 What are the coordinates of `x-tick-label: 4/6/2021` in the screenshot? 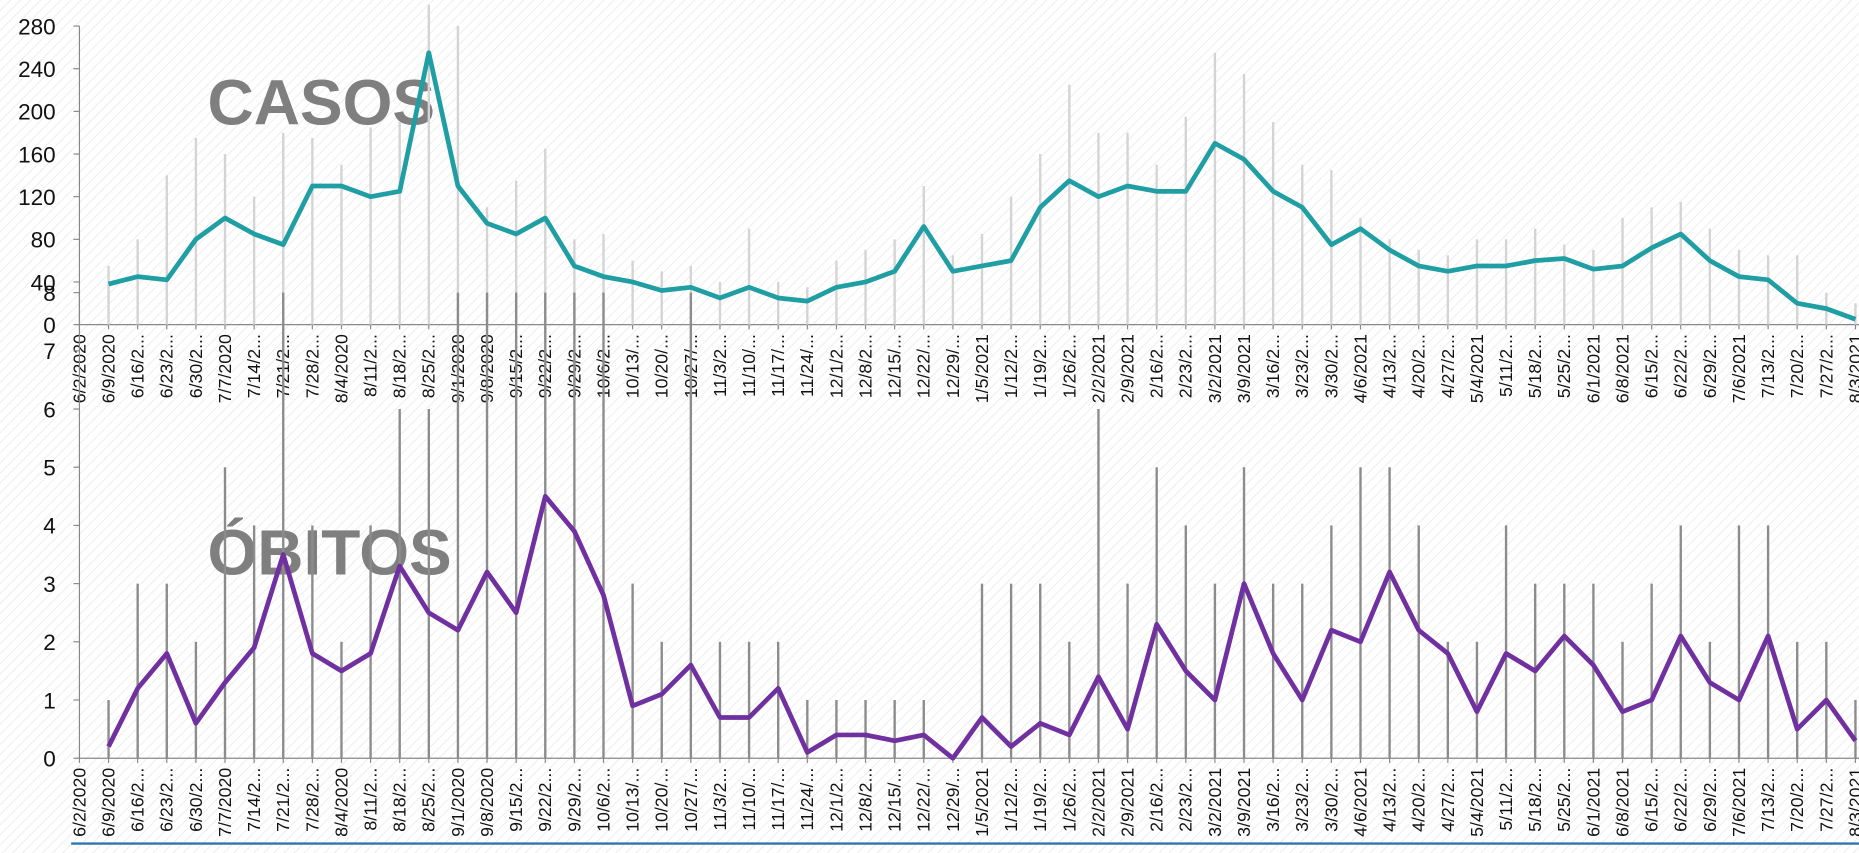 It's located at (1360, 368).